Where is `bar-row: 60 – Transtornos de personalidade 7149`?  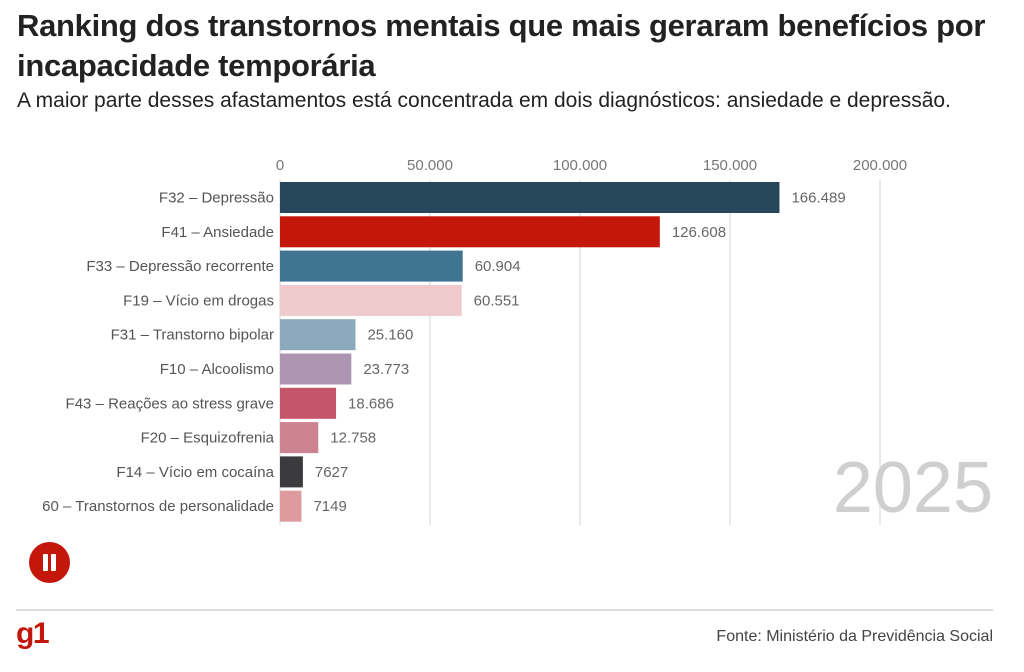 bar-row: 60 – Transtornos de personalidade 7149 is located at coordinates (194, 506).